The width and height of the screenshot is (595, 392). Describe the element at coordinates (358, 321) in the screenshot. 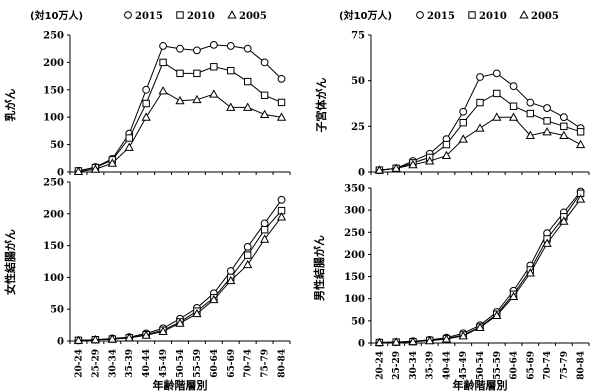

I see `y-tick-label: 50` at that location.